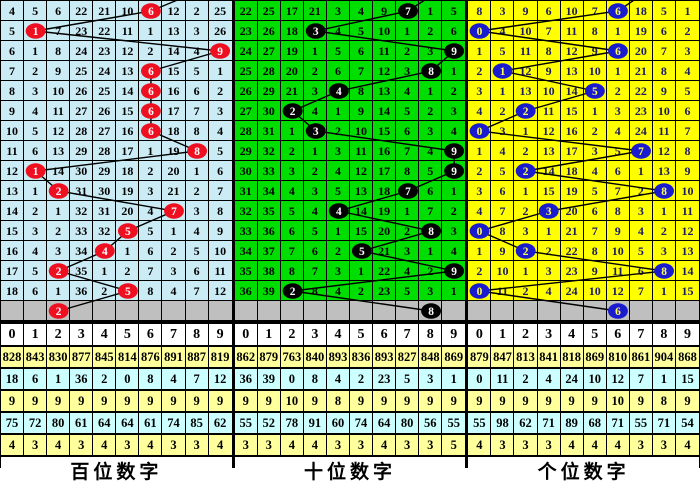  What do you see at coordinates (549, 357) in the screenshot?
I see `stat-cell: 841` at bounding box center [549, 357].